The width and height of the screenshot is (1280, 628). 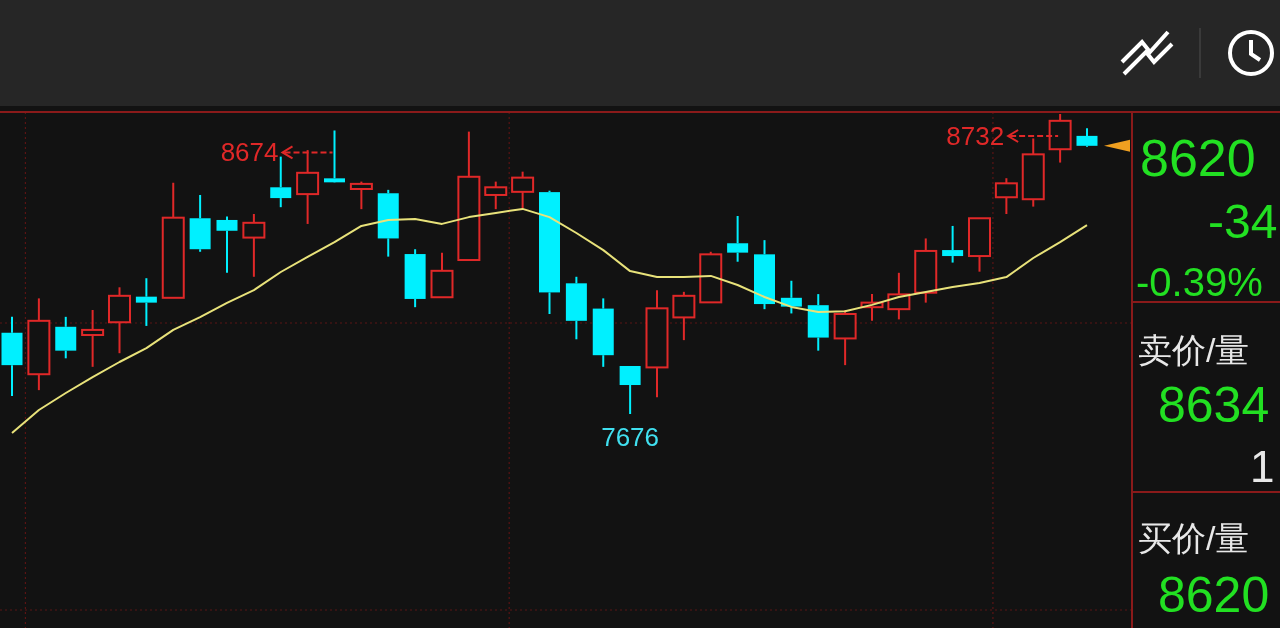 What do you see at coordinates (1199, 282) in the screenshot?
I see `text: -0.39%` at bounding box center [1199, 282].